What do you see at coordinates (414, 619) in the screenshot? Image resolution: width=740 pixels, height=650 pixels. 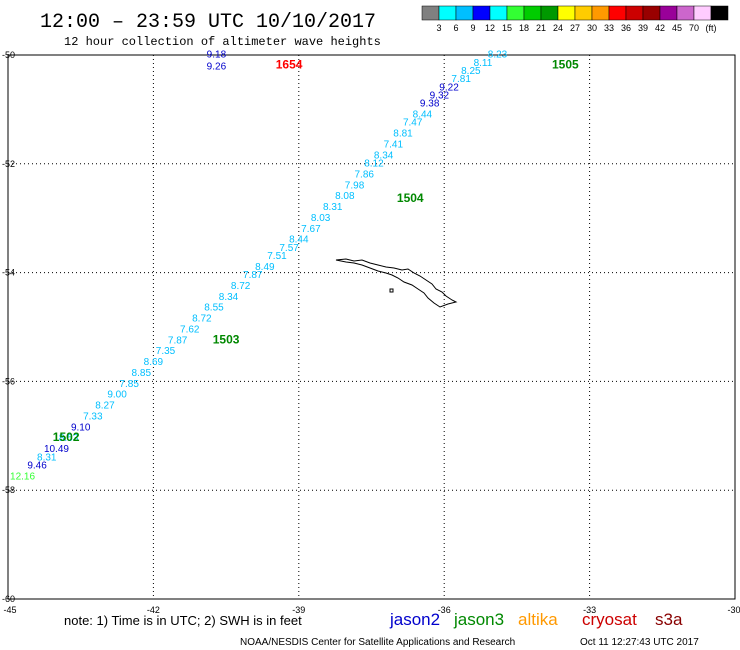 I see `satellite-name: jason2` at bounding box center [414, 619].